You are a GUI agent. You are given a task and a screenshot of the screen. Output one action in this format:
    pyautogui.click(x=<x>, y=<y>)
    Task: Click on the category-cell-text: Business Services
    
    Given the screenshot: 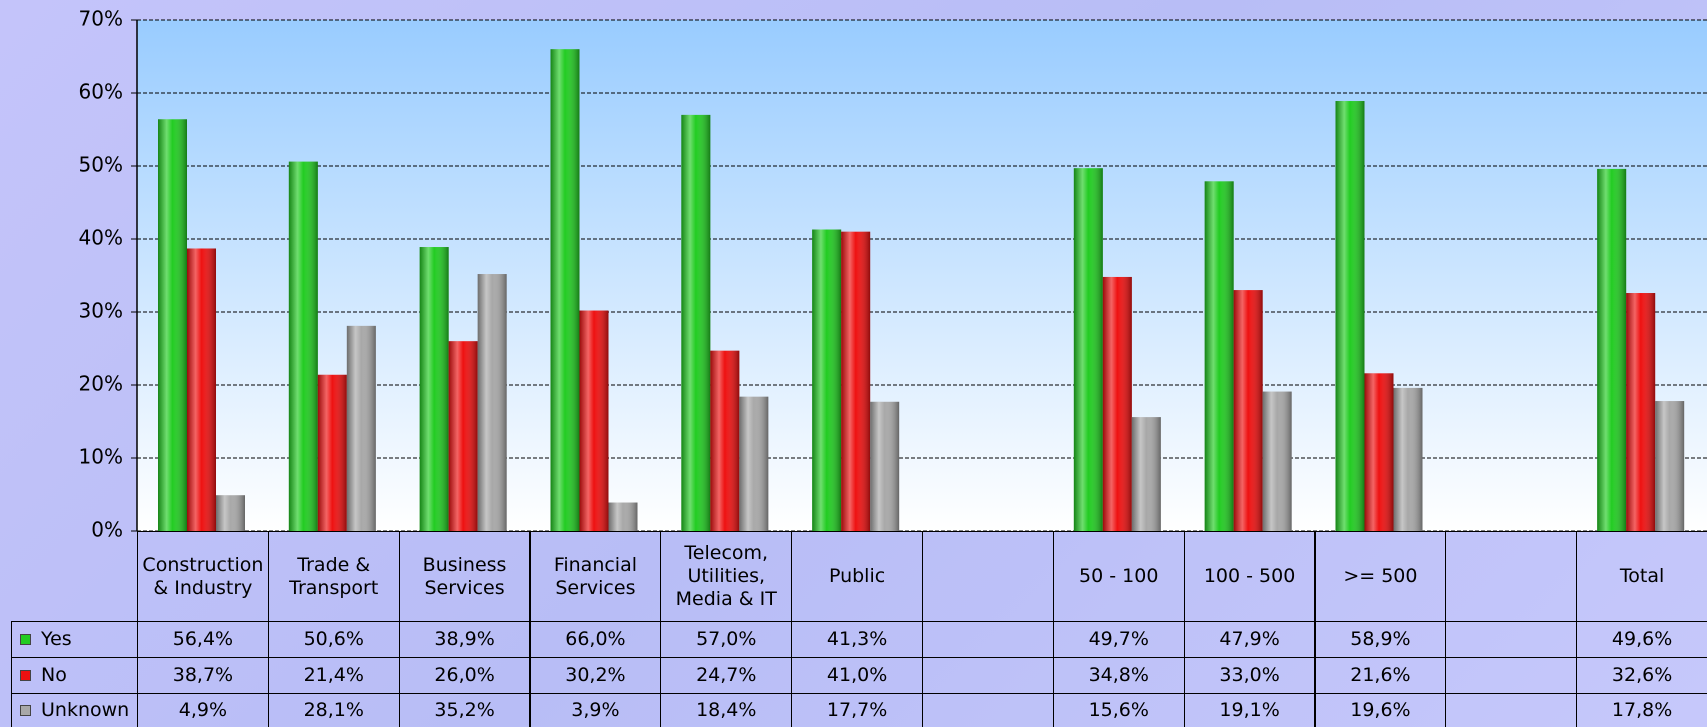 What is the action you would take?
    pyautogui.click(x=464, y=576)
    